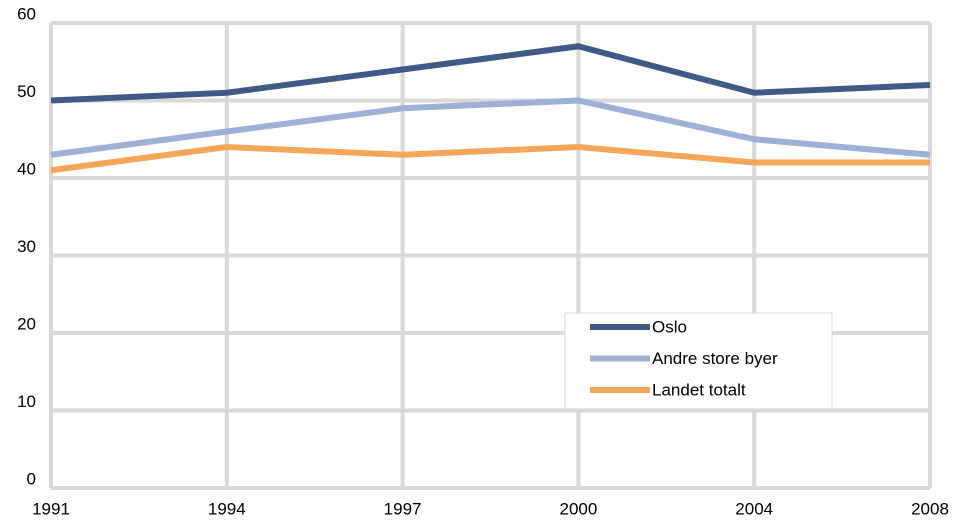 This screenshot has height=521, width=957. What do you see at coordinates (930, 508) in the screenshot?
I see `x-tick-label: 2008` at bounding box center [930, 508].